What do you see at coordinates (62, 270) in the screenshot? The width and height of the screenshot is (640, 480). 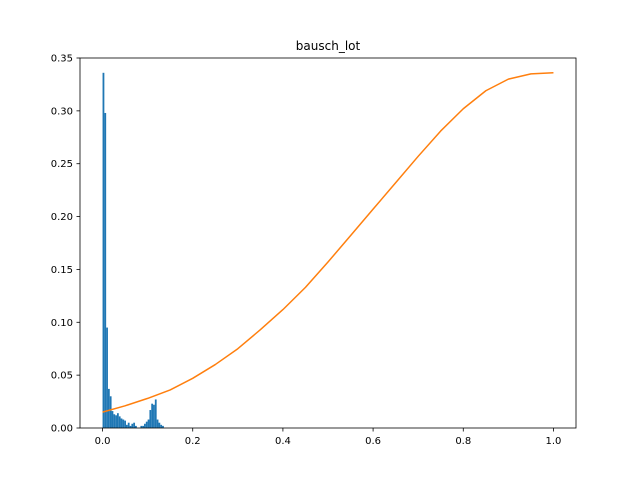 I see `y-tick-label: 0.15` at bounding box center [62, 270].